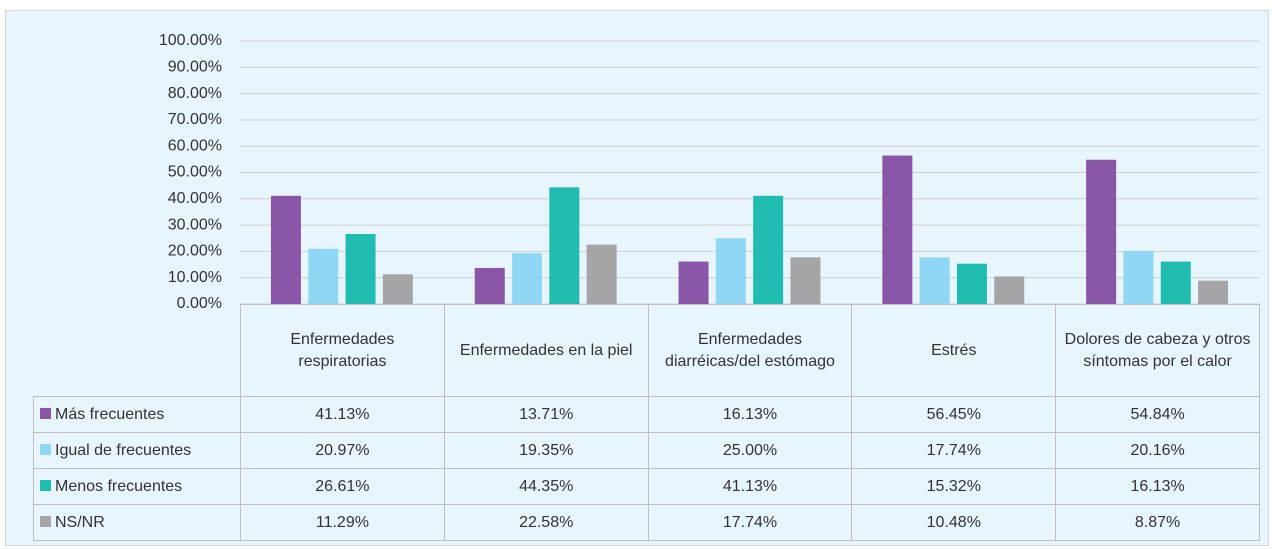 The image size is (1274, 549). What do you see at coordinates (546, 486) in the screenshot?
I see `table-cell: 44.35%` at bounding box center [546, 486].